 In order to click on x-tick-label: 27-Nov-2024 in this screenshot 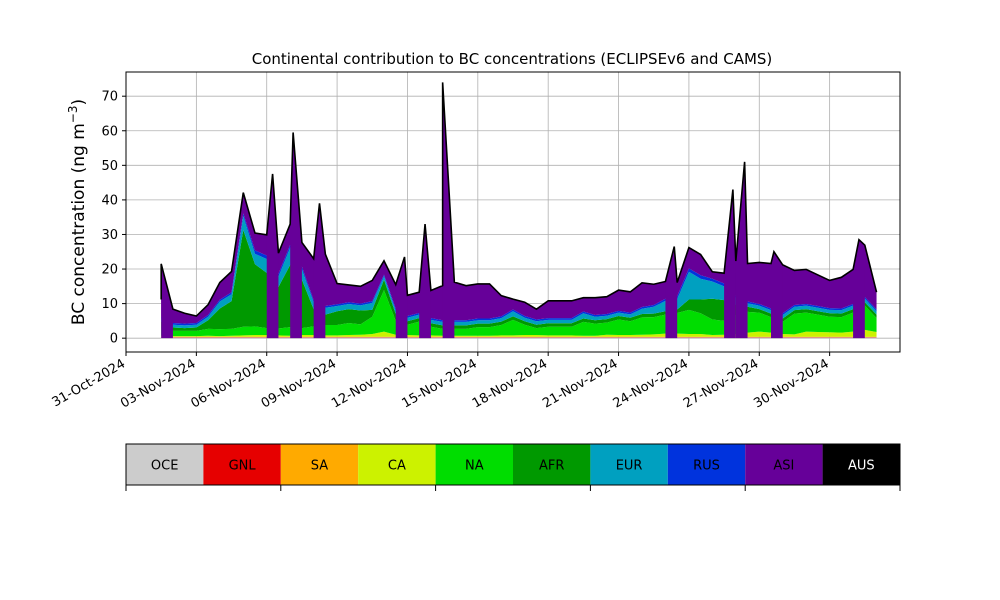, I will do `click(721, 383)`.